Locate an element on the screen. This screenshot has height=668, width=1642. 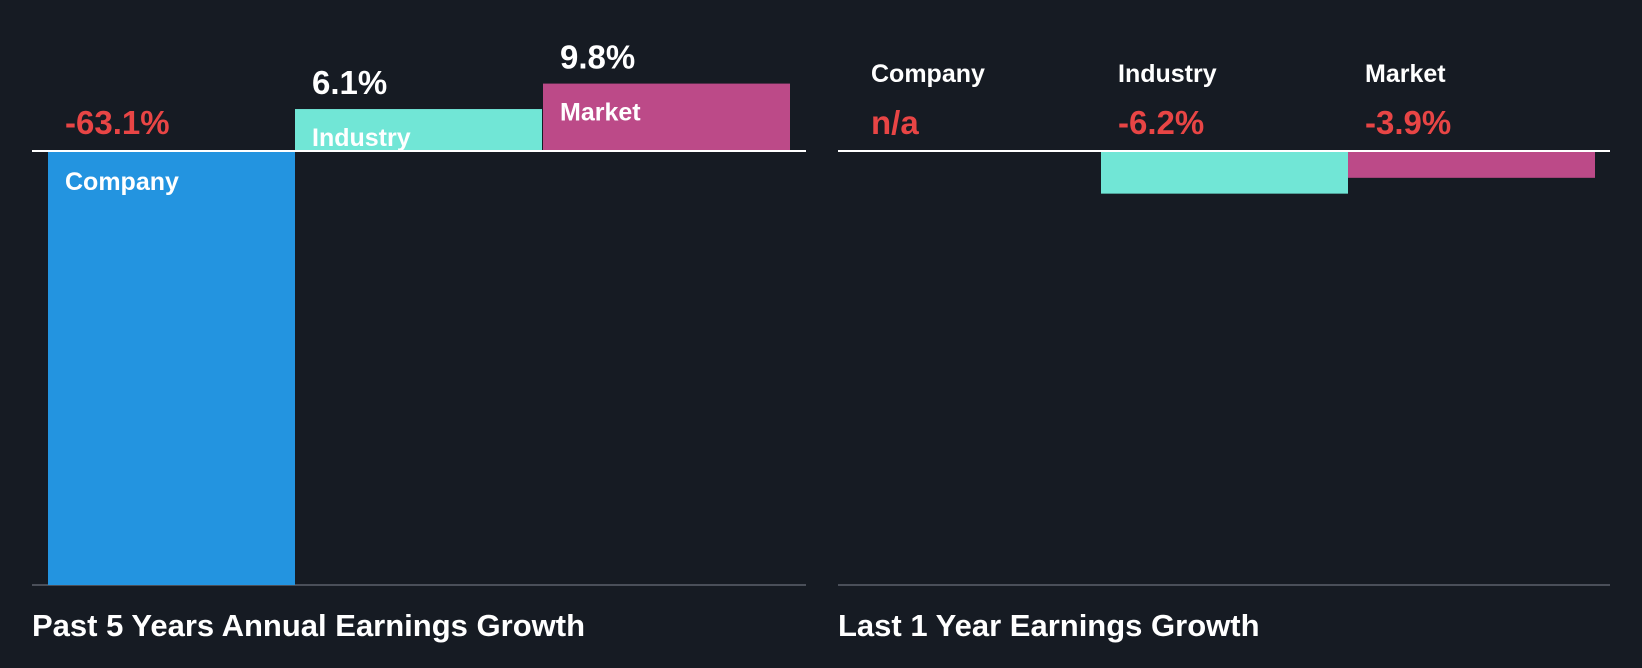
value-label-industry: 6.1% is located at coordinates (349, 82).